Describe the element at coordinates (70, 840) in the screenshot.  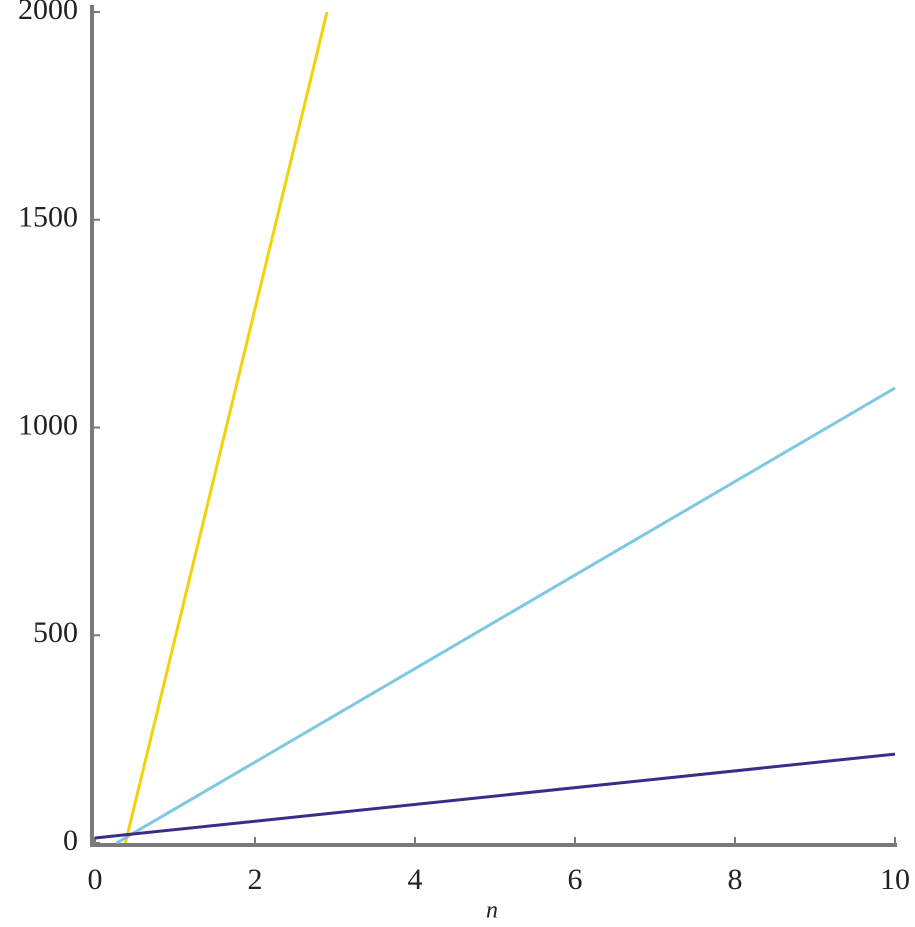
I see `y-tick-label: 0` at that location.